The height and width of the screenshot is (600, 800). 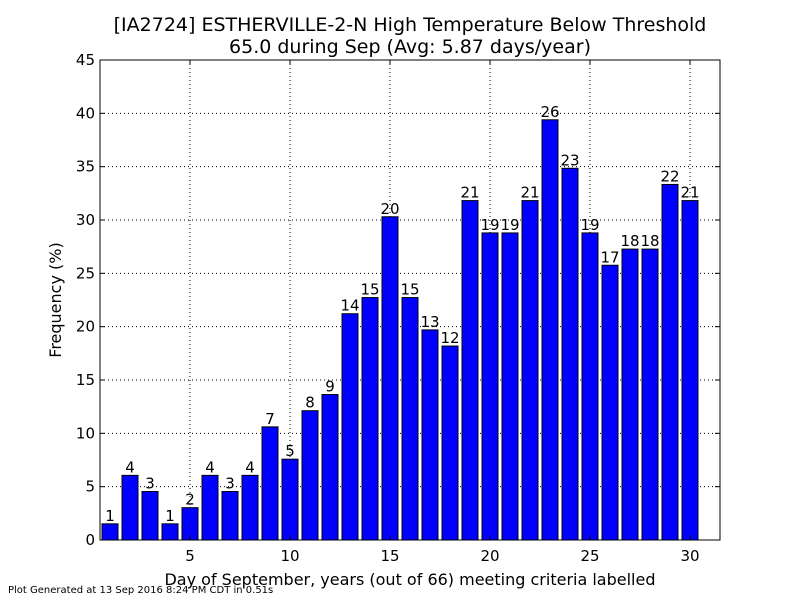 What do you see at coordinates (85, 220) in the screenshot?
I see `y-tick-label: 30` at bounding box center [85, 220].